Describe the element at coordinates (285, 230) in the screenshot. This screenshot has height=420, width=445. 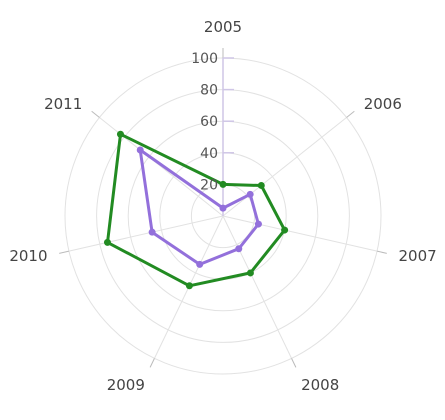
I see `series-0-point-2007` at that location.